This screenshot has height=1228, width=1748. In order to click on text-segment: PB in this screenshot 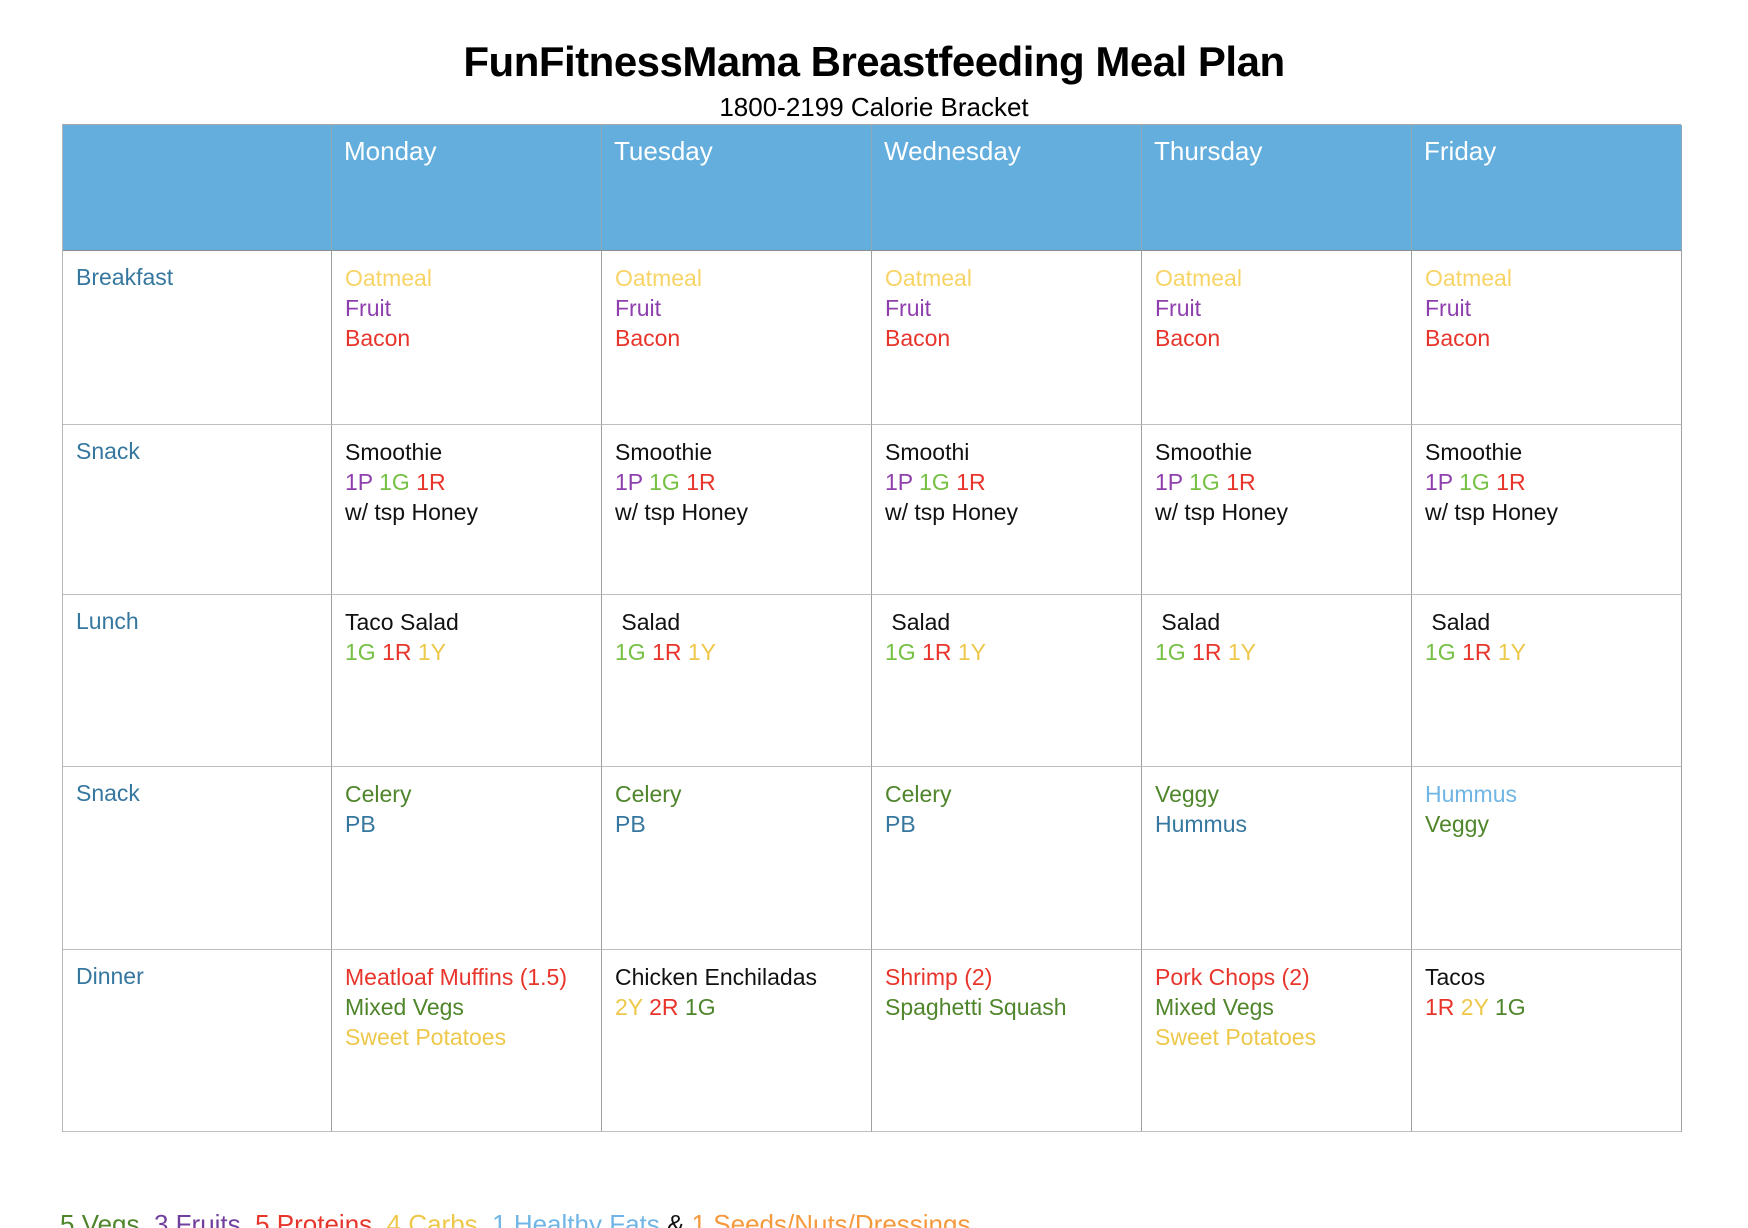, I will do `click(900, 824)`.